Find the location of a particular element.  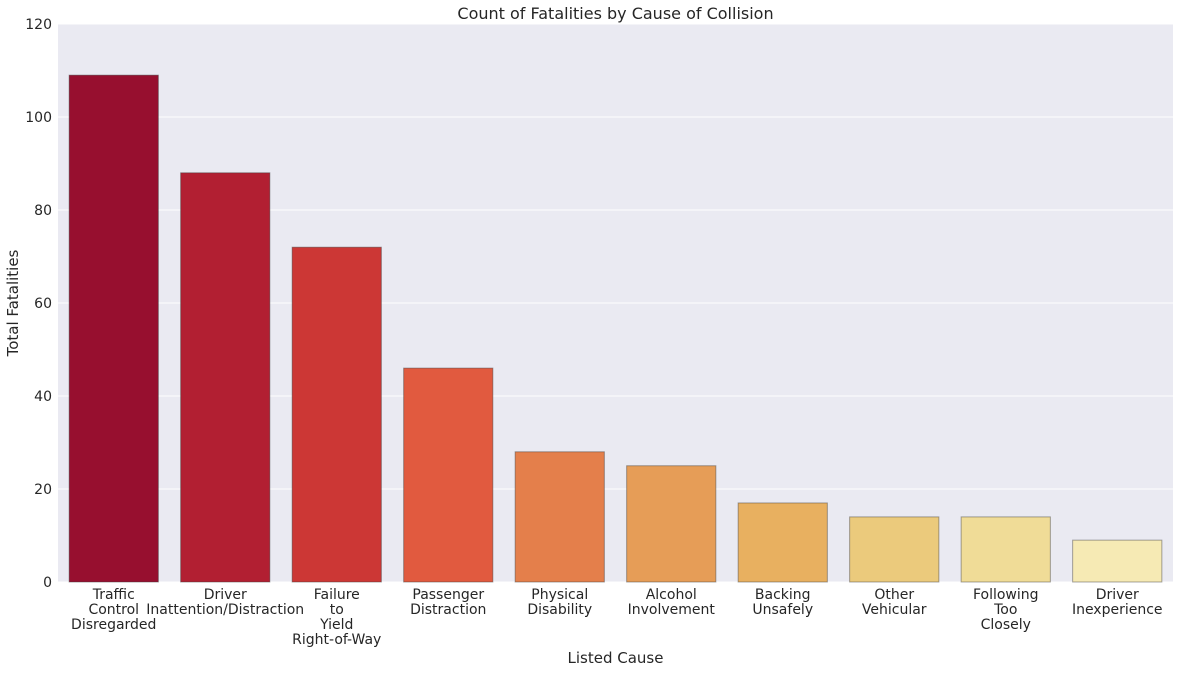

x-tick-label-line: Inattention/Distraction is located at coordinates (225, 610).